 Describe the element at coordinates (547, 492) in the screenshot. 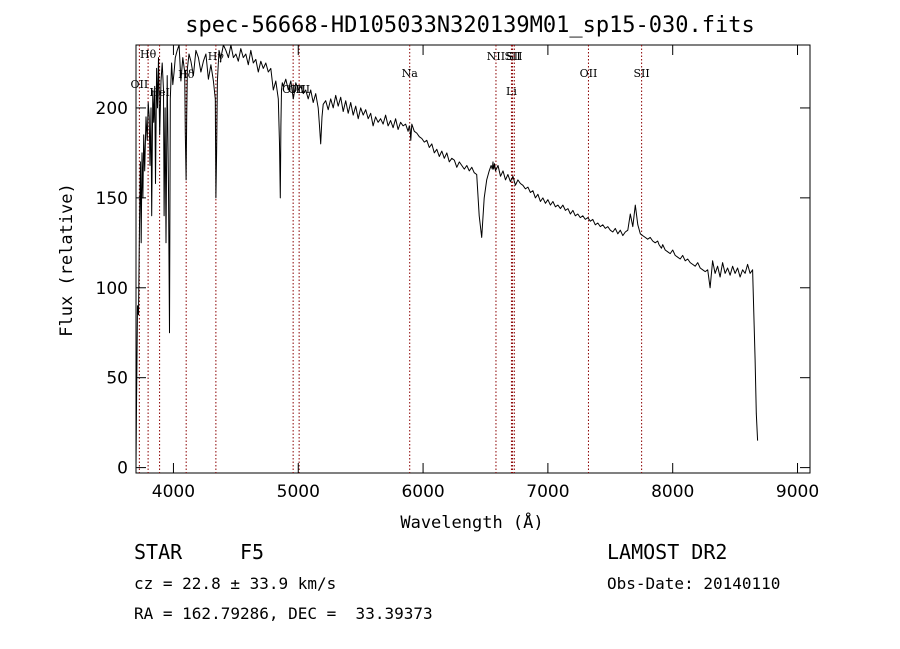

I see `x-tick-label: 7000` at that location.